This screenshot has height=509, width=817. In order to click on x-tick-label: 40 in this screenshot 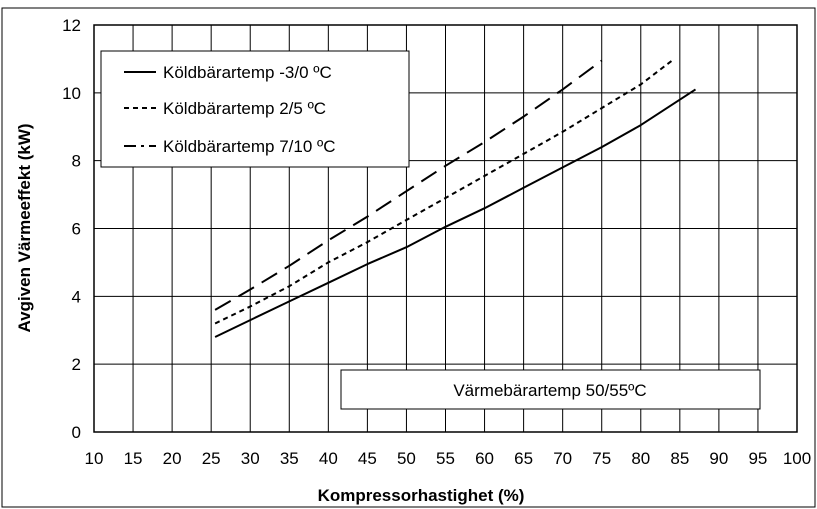, I will do `click(328, 458)`.